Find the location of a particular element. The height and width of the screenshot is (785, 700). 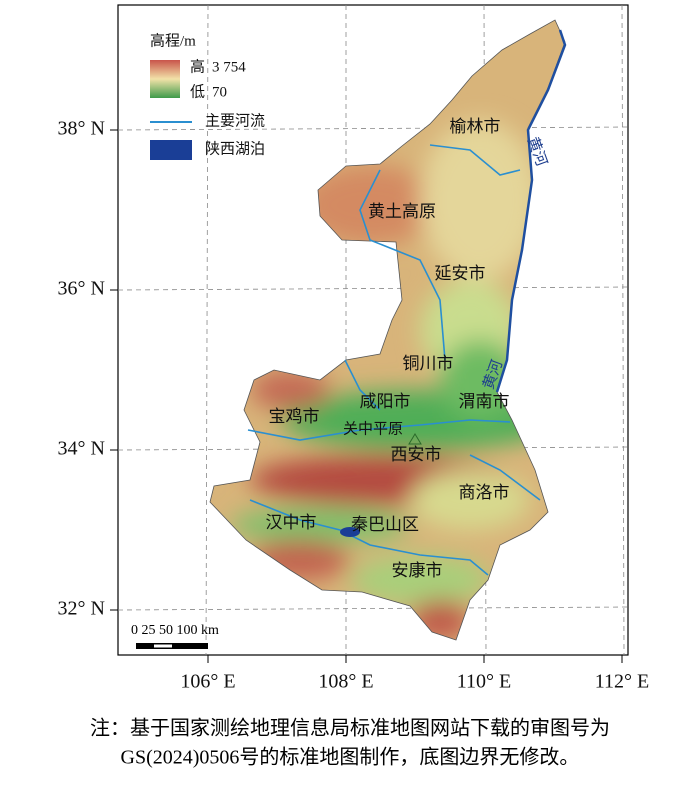

scale-bar: 0 25 50 100 km is located at coordinates (175, 636).